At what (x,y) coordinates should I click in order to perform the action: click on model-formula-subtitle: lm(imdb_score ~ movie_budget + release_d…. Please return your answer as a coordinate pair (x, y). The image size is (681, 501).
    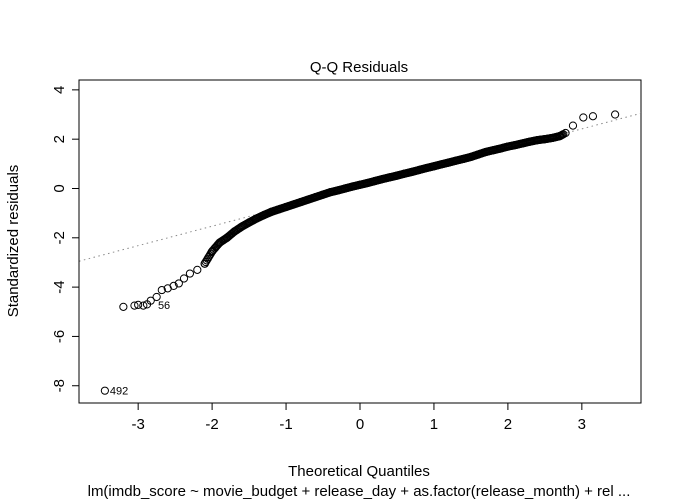
    Looking at the image, I should click on (359, 491).